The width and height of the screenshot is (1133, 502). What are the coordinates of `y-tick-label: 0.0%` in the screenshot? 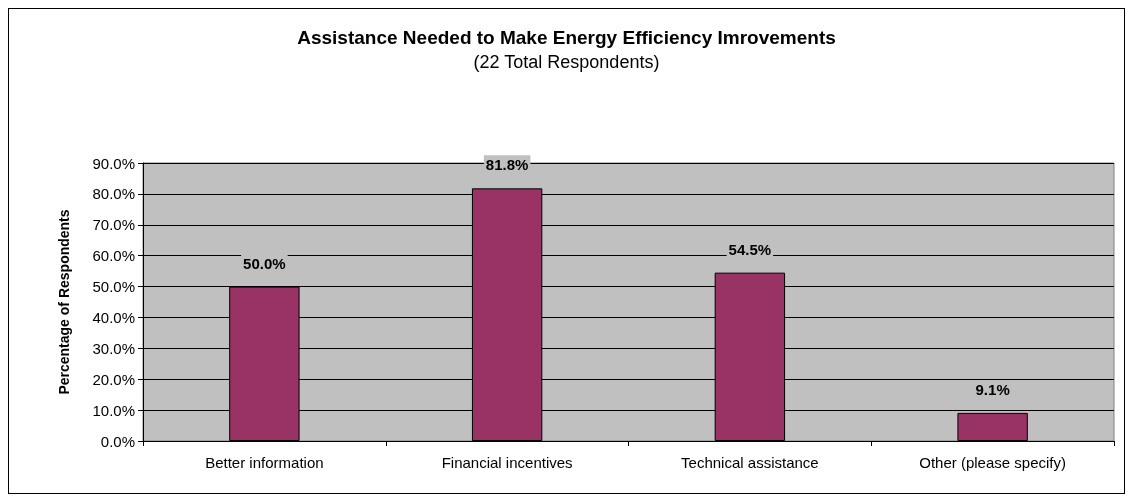 It's located at (117, 441).